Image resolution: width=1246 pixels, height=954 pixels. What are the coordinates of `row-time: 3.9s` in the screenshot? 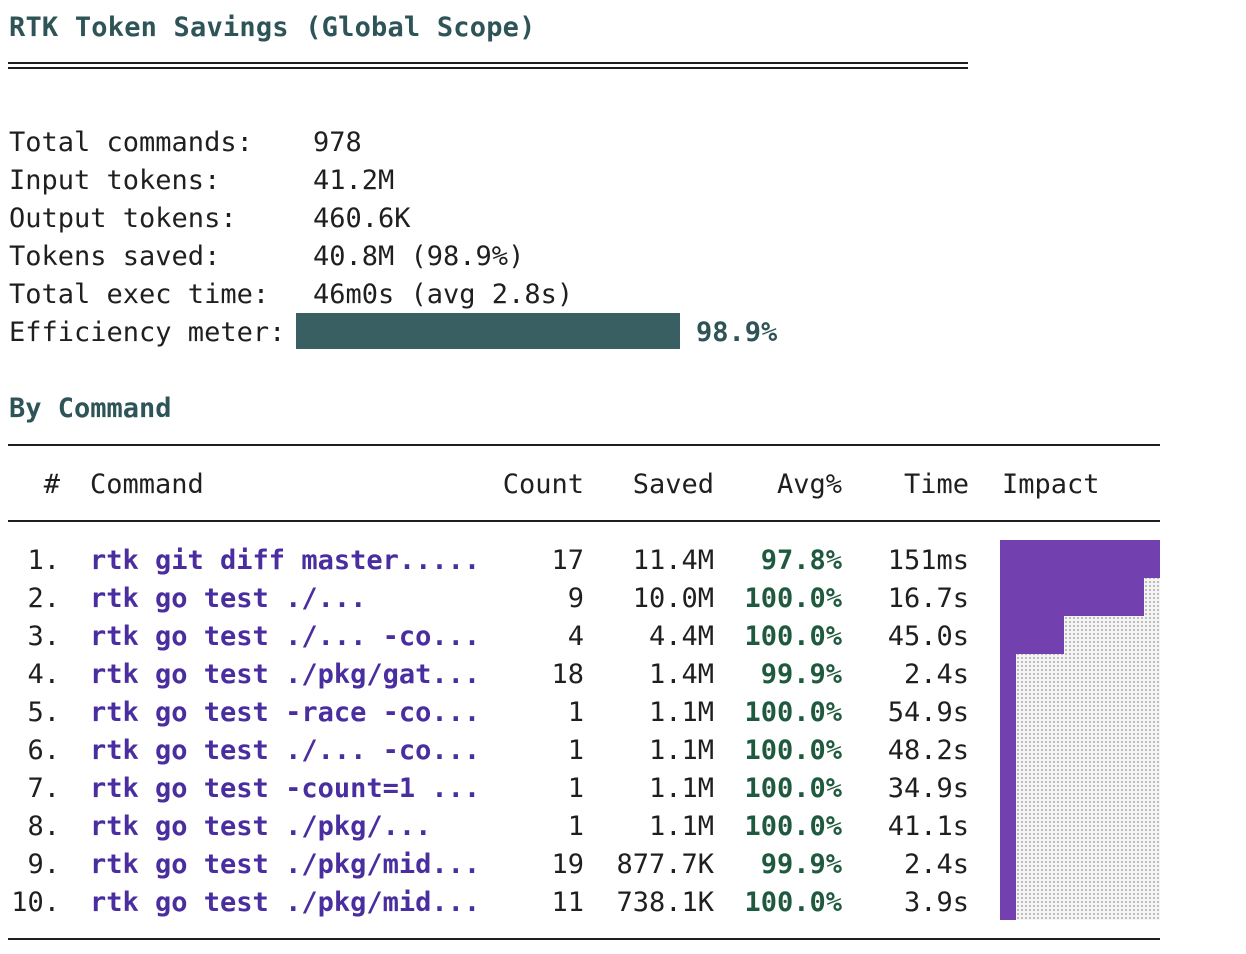 It's located at (936, 902).